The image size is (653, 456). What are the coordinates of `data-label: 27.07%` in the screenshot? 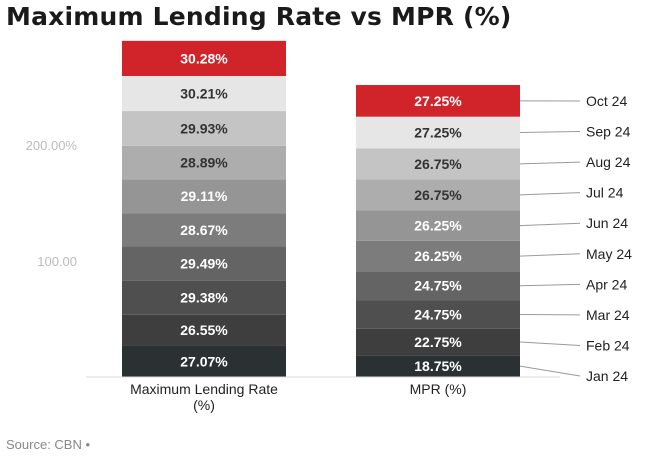 It's located at (204, 361).